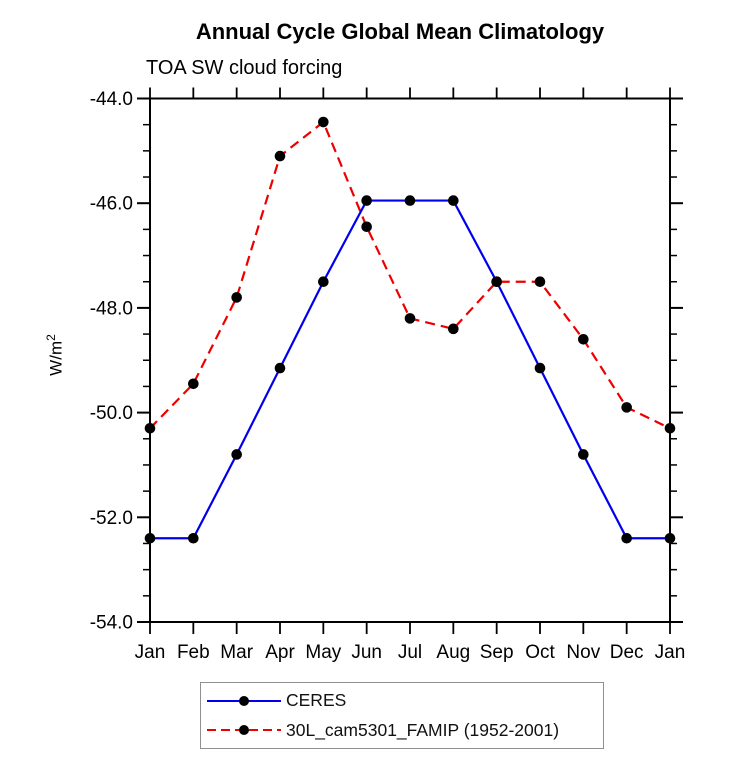 The image size is (733, 757). Describe the element at coordinates (244, 68) in the screenshot. I see `chart-subtitle: TOA SW cloud forcing` at that location.